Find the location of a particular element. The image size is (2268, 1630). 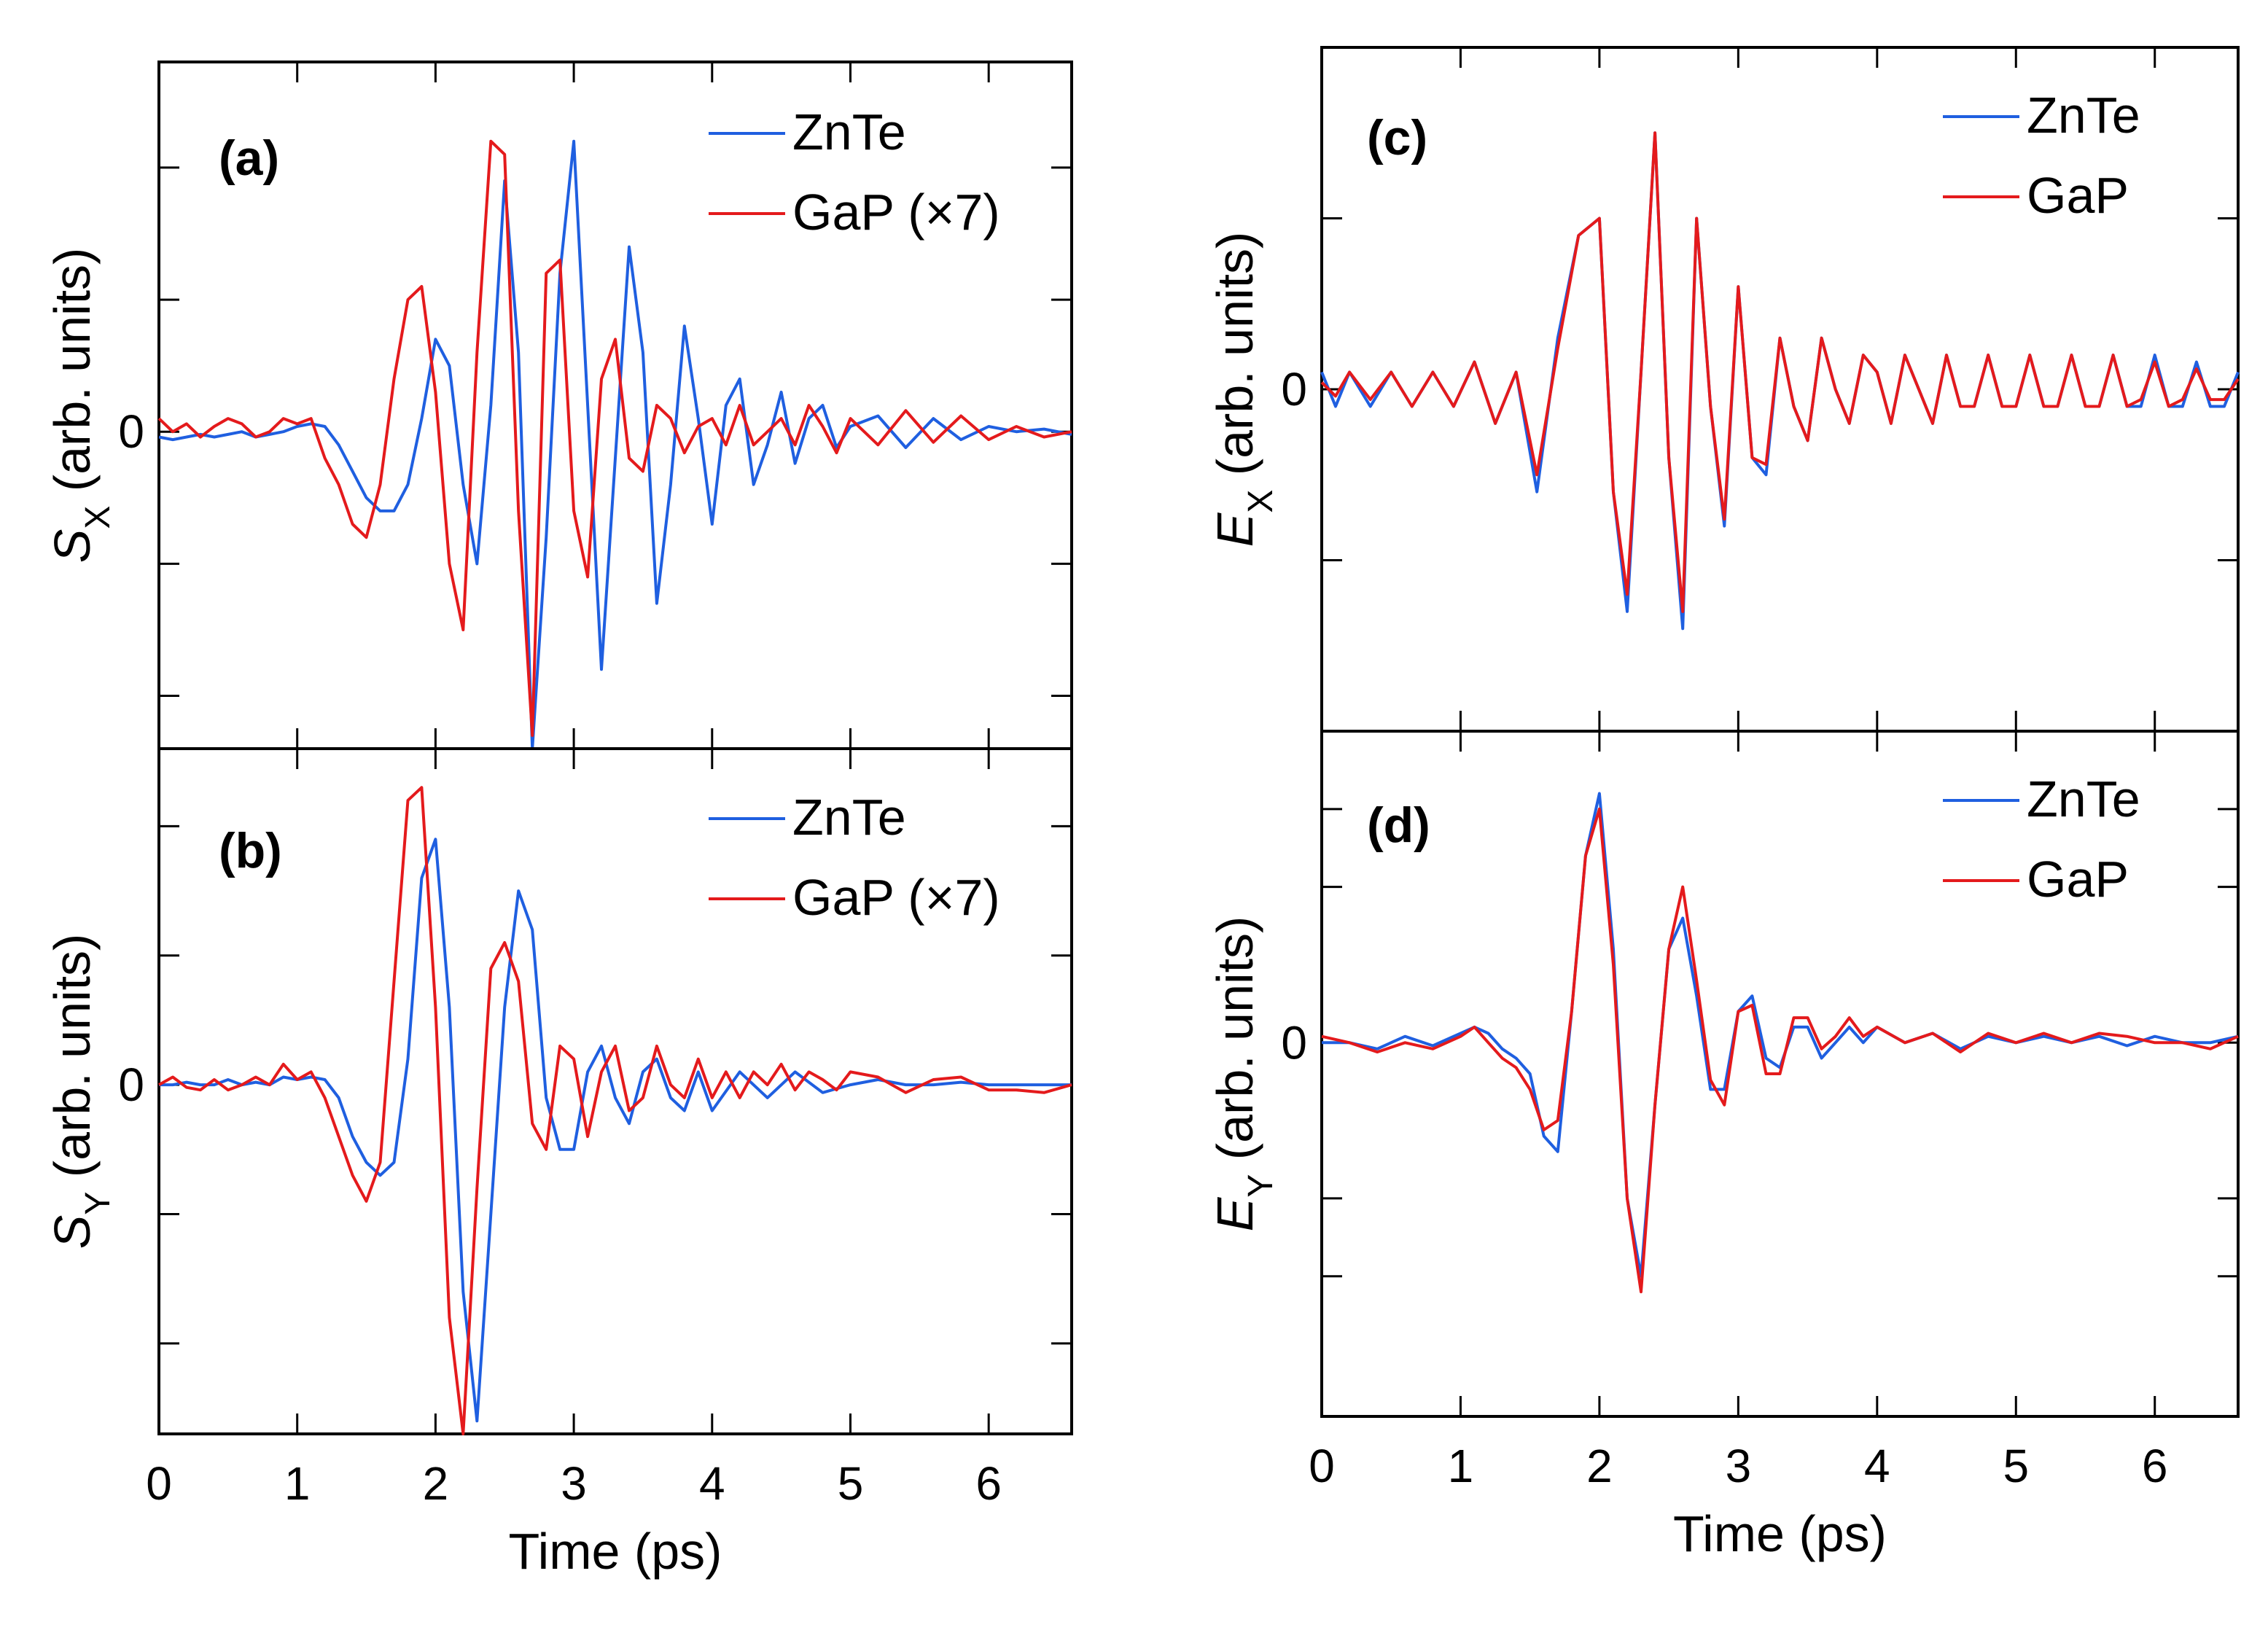

y-axis-label-b: SY (arb. units) is located at coordinates (80, 1091).